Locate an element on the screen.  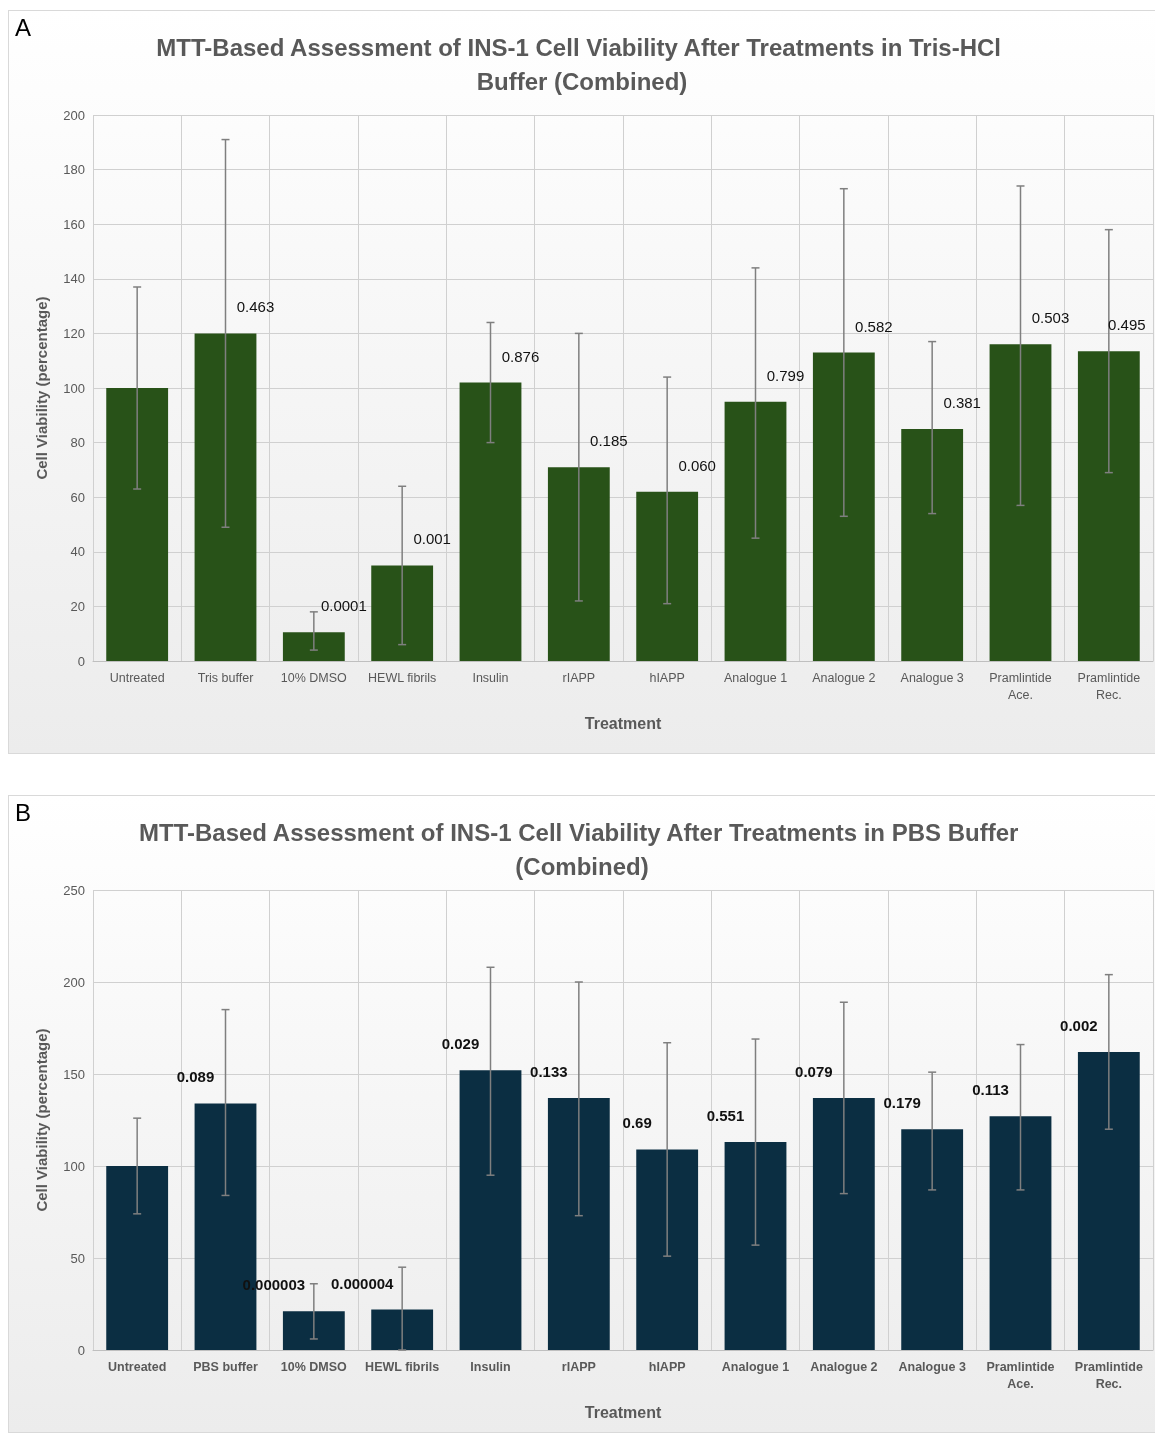
annotation: 0.179 is located at coordinates (902, 1103).